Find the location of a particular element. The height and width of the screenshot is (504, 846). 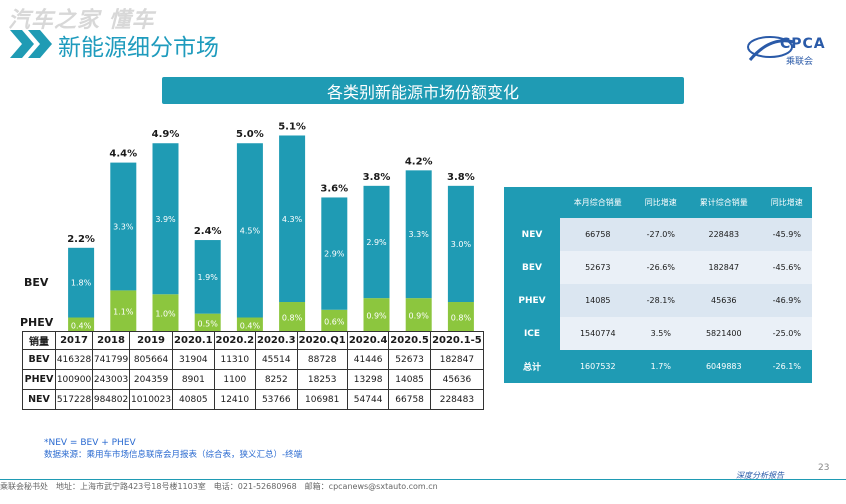

bar-phev-2020.1 is located at coordinates (207, 323).